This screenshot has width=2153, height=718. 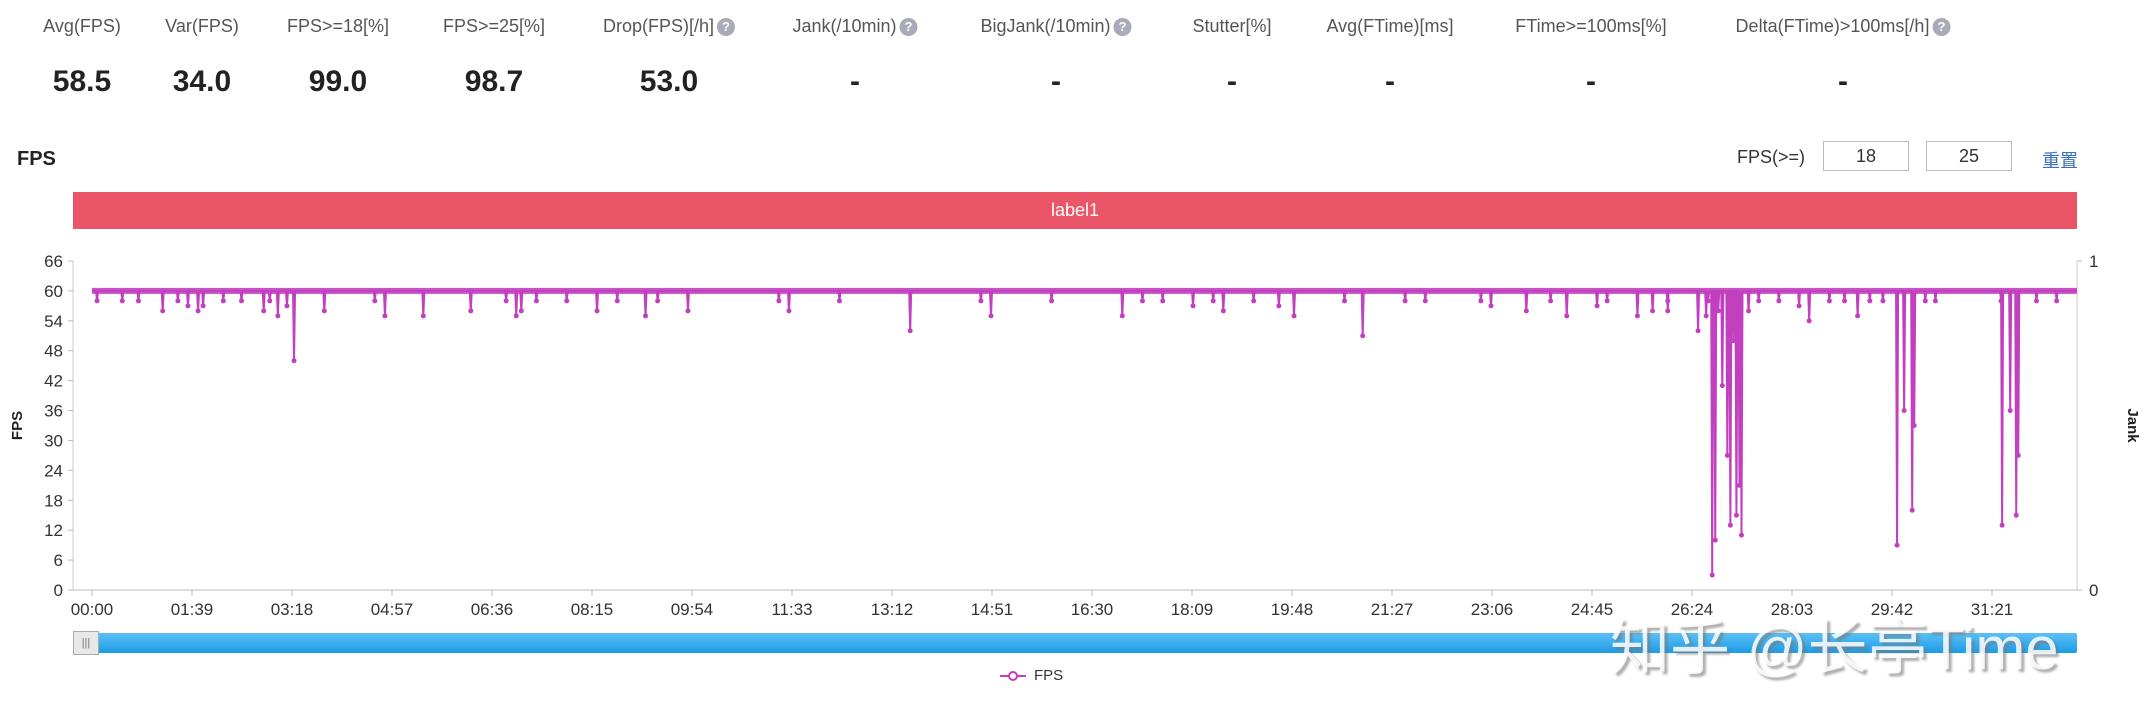 What do you see at coordinates (791, 609) in the screenshot?
I see `x-tick-label: 11:33` at bounding box center [791, 609].